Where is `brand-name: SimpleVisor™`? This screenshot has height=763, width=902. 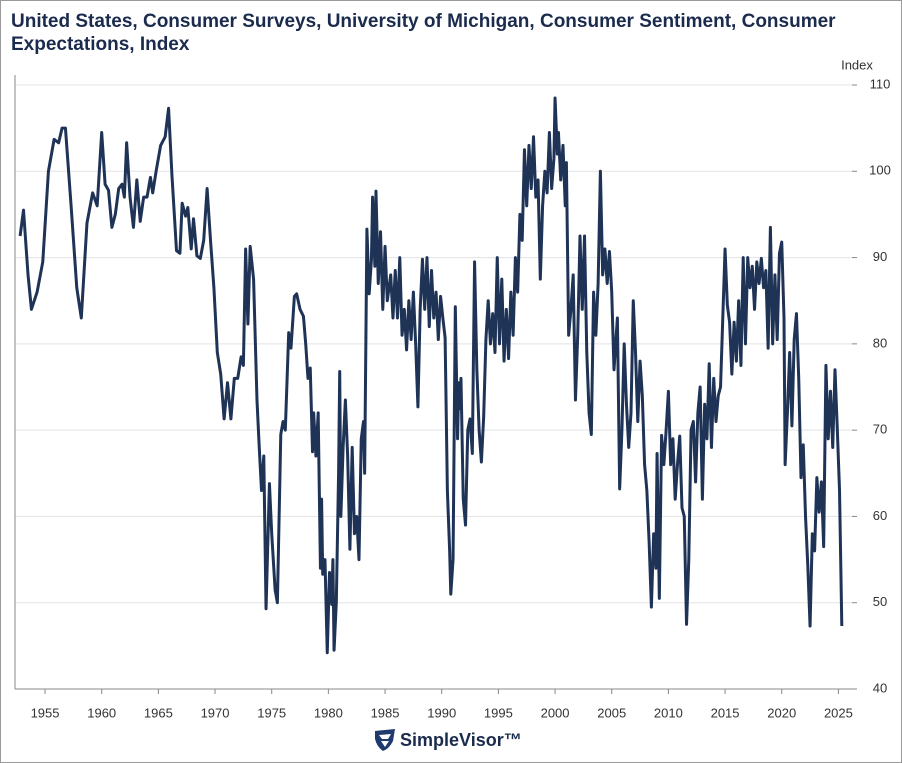 brand-name: SimpleVisor™ is located at coordinates (461, 740).